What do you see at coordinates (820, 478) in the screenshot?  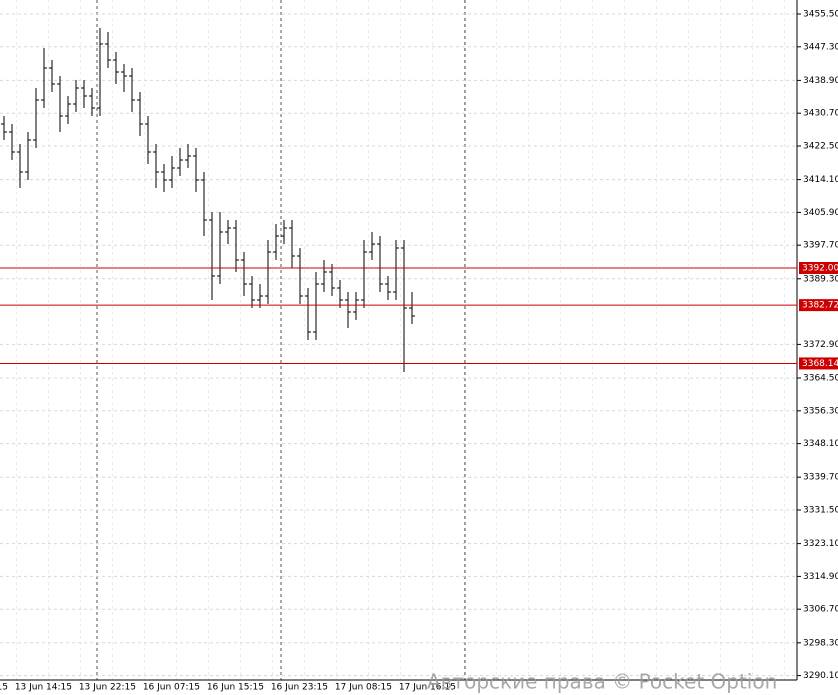 I see `y-tick-label: 3339.70` at bounding box center [820, 478].